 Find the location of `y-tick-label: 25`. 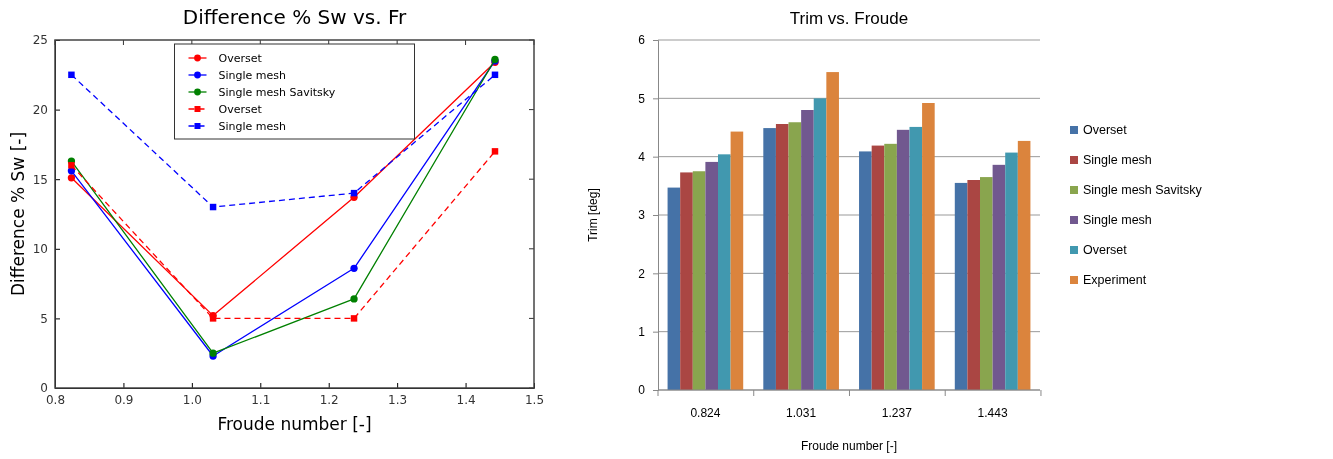

y-tick-label: 25 is located at coordinates (40, 40).